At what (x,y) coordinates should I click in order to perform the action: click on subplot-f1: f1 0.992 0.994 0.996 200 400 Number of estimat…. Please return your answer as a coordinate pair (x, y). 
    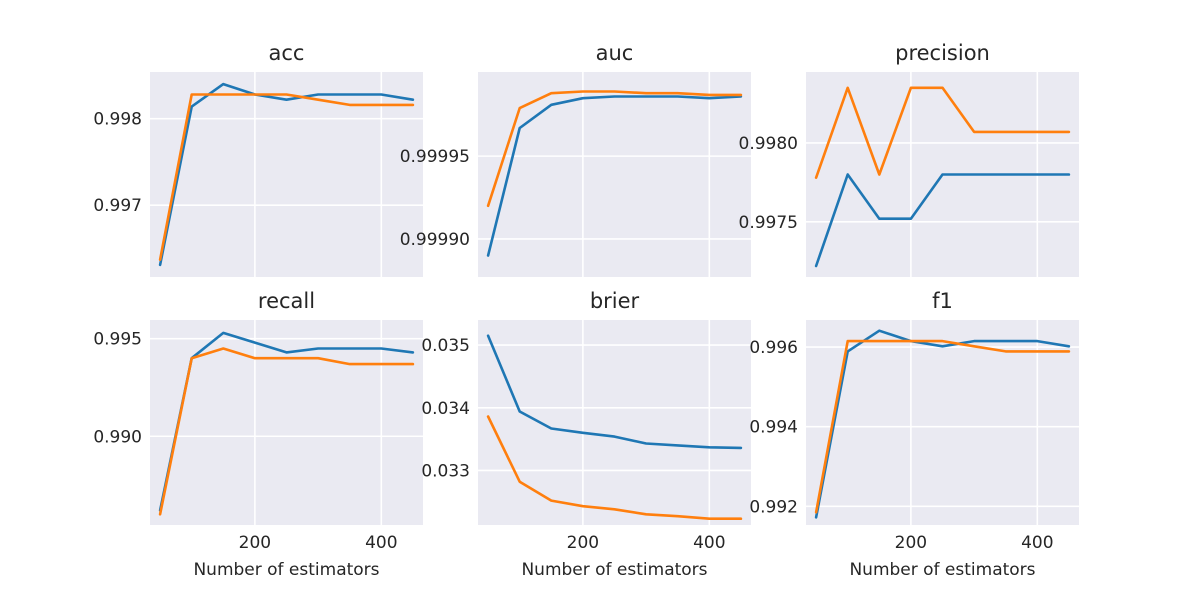
    Looking at the image, I should click on (914, 434).